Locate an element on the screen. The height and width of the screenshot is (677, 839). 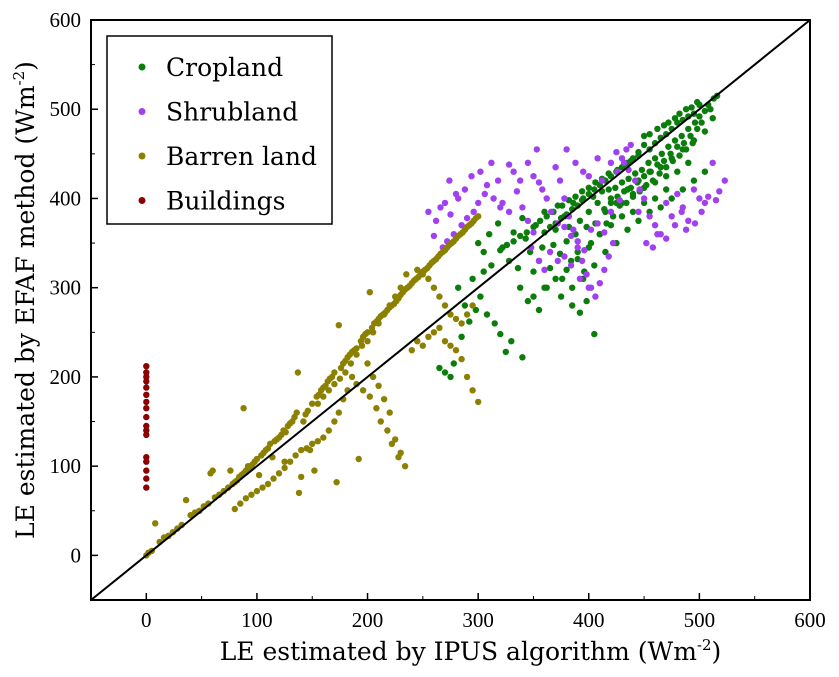
y-tick-label-200: 200 is located at coordinates (66, 377).